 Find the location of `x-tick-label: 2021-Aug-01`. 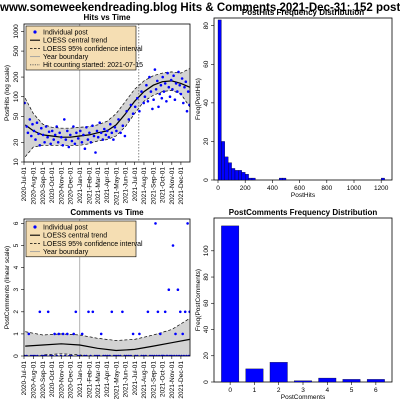

x-tick-label: 2021-Aug-01 is located at coordinates (144, 186).